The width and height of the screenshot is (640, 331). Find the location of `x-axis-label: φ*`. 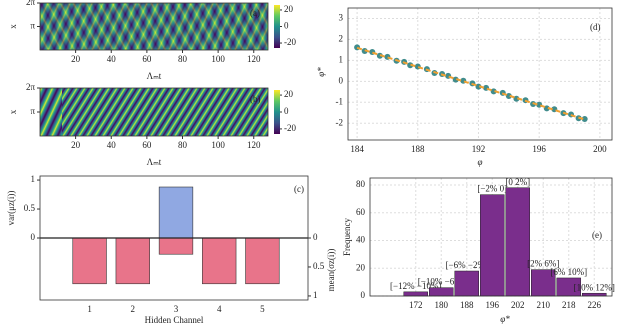

x-axis-label: φ* is located at coordinates (505, 319).